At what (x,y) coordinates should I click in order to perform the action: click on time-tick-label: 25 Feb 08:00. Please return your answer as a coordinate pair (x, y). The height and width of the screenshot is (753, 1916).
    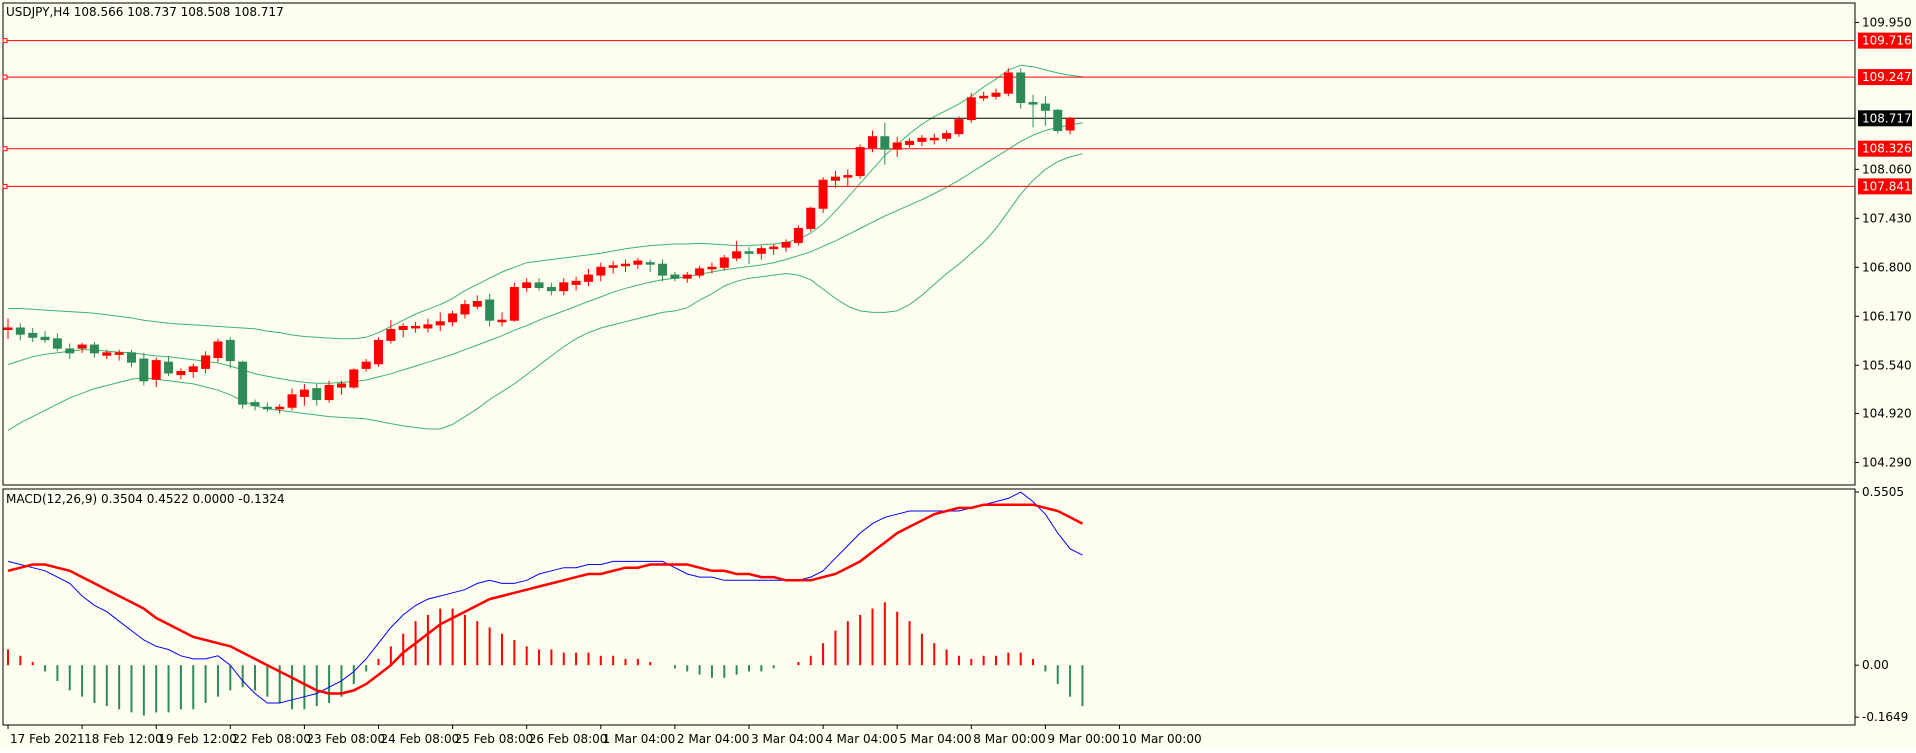
    Looking at the image, I should click on (494, 739).